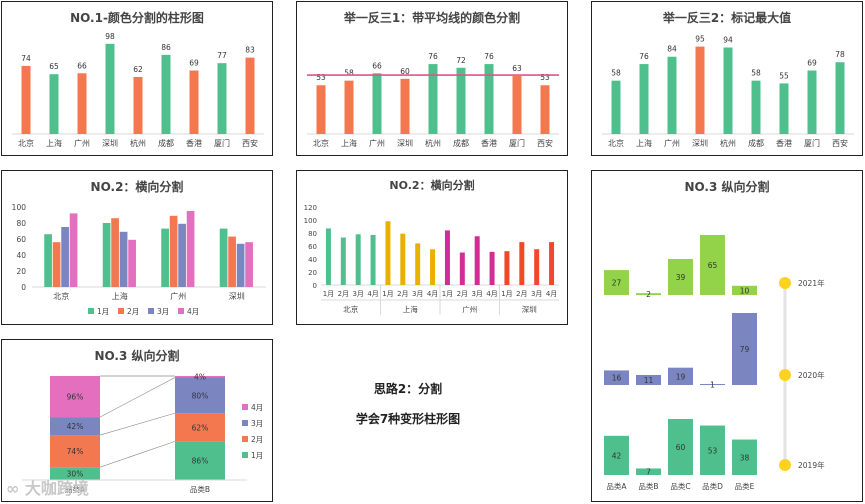 This screenshot has height=504, width=865. Describe the element at coordinates (648, 294) in the screenshot. I see `data-label: 2` at that location.